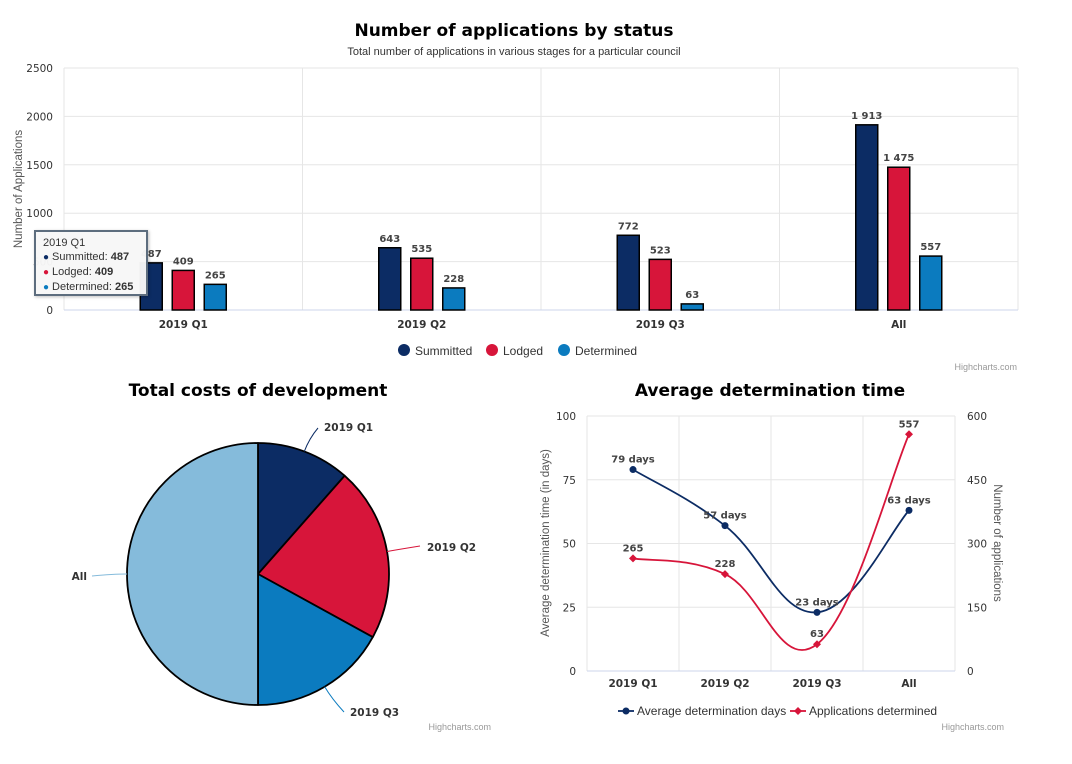 This screenshot has height=764, width=1072. What do you see at coordinates (692, 295) in the screenshot?
I see `bar-data-label: 63` at bounding box center [692, 295].